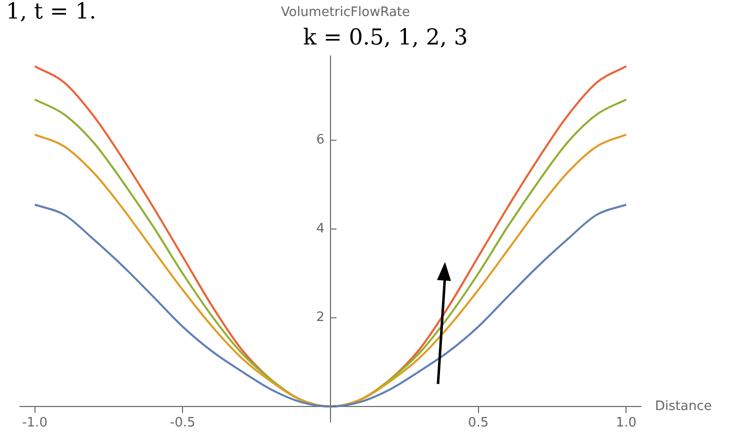 This screenshot has height=436, width=736. Describe the element at coordinates (345, 12) in the screenshot. I see `y-axis-title: VolumetricFlowRate` at that location.